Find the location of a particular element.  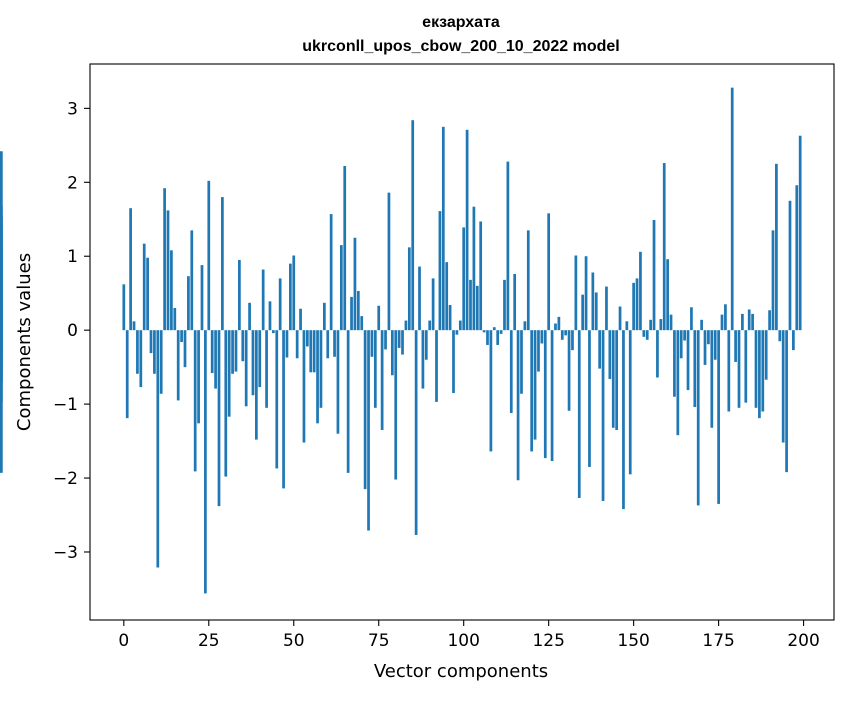

chart-subtitle: ukrconll_upos_cbow_200_10_2022 model is located at coordinates (460, 46).